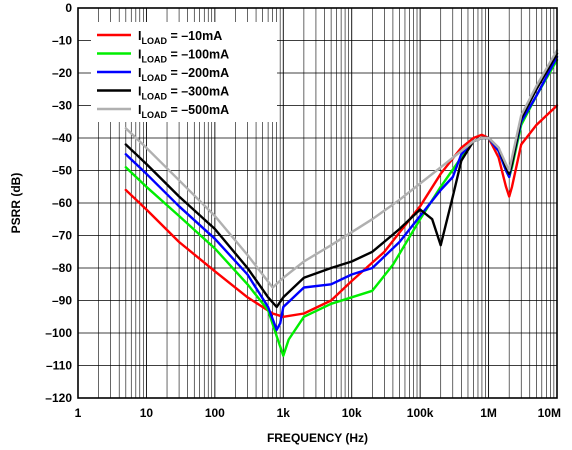 Image resolution: width=572 pixels, height=450 pixels. What do you see at coordinates (62, 73) in the screenshot?
I see `y-tick-label: –20` at bounding box center [62, 73].